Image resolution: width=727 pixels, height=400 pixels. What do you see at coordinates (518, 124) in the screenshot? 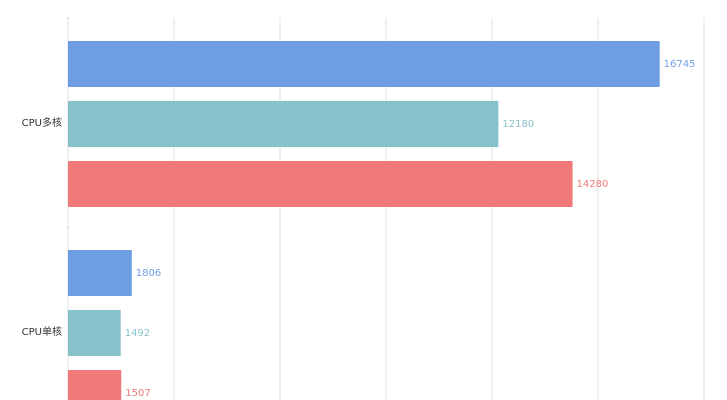
I see `value-label: 12180` at bounding box center [518, 124].